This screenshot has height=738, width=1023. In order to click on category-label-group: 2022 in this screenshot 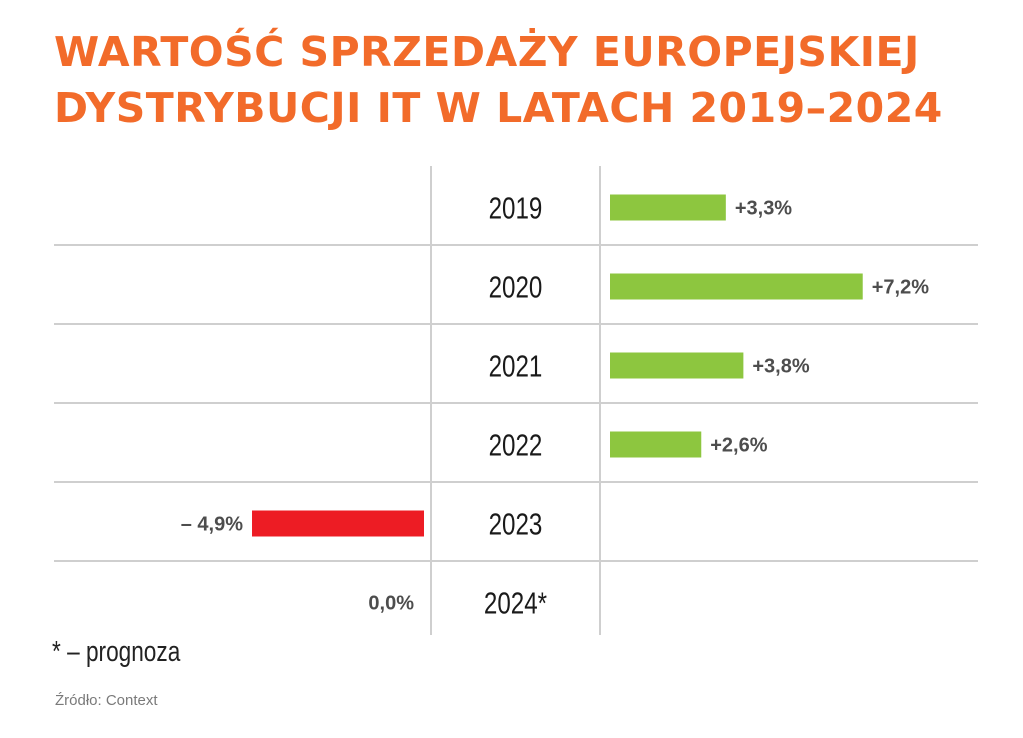, I will do `click(516, 445)`.